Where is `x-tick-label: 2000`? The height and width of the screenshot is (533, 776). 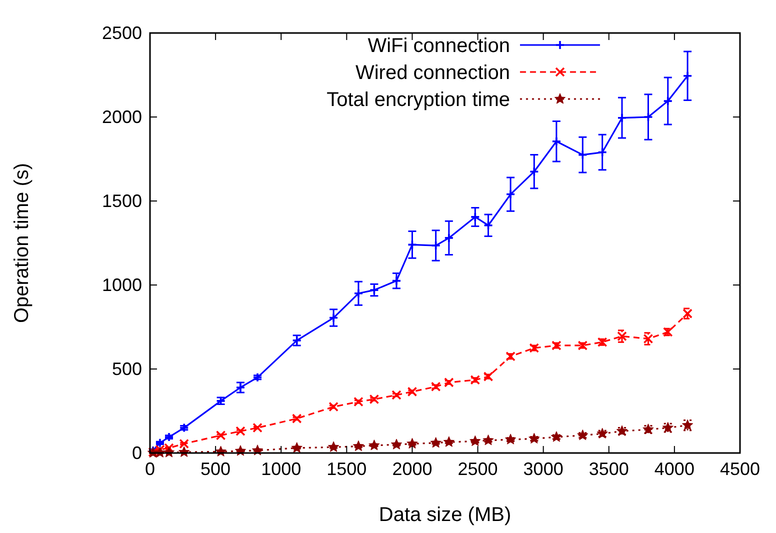 x-tick-label: 2000 is located at coordinates (412, 469).